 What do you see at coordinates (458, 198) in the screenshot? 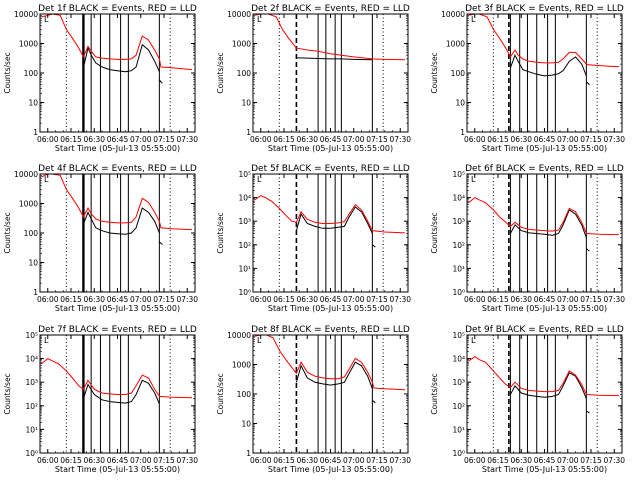
I see `y-tick-label: 10⁴` at bounding box center [458, 198].